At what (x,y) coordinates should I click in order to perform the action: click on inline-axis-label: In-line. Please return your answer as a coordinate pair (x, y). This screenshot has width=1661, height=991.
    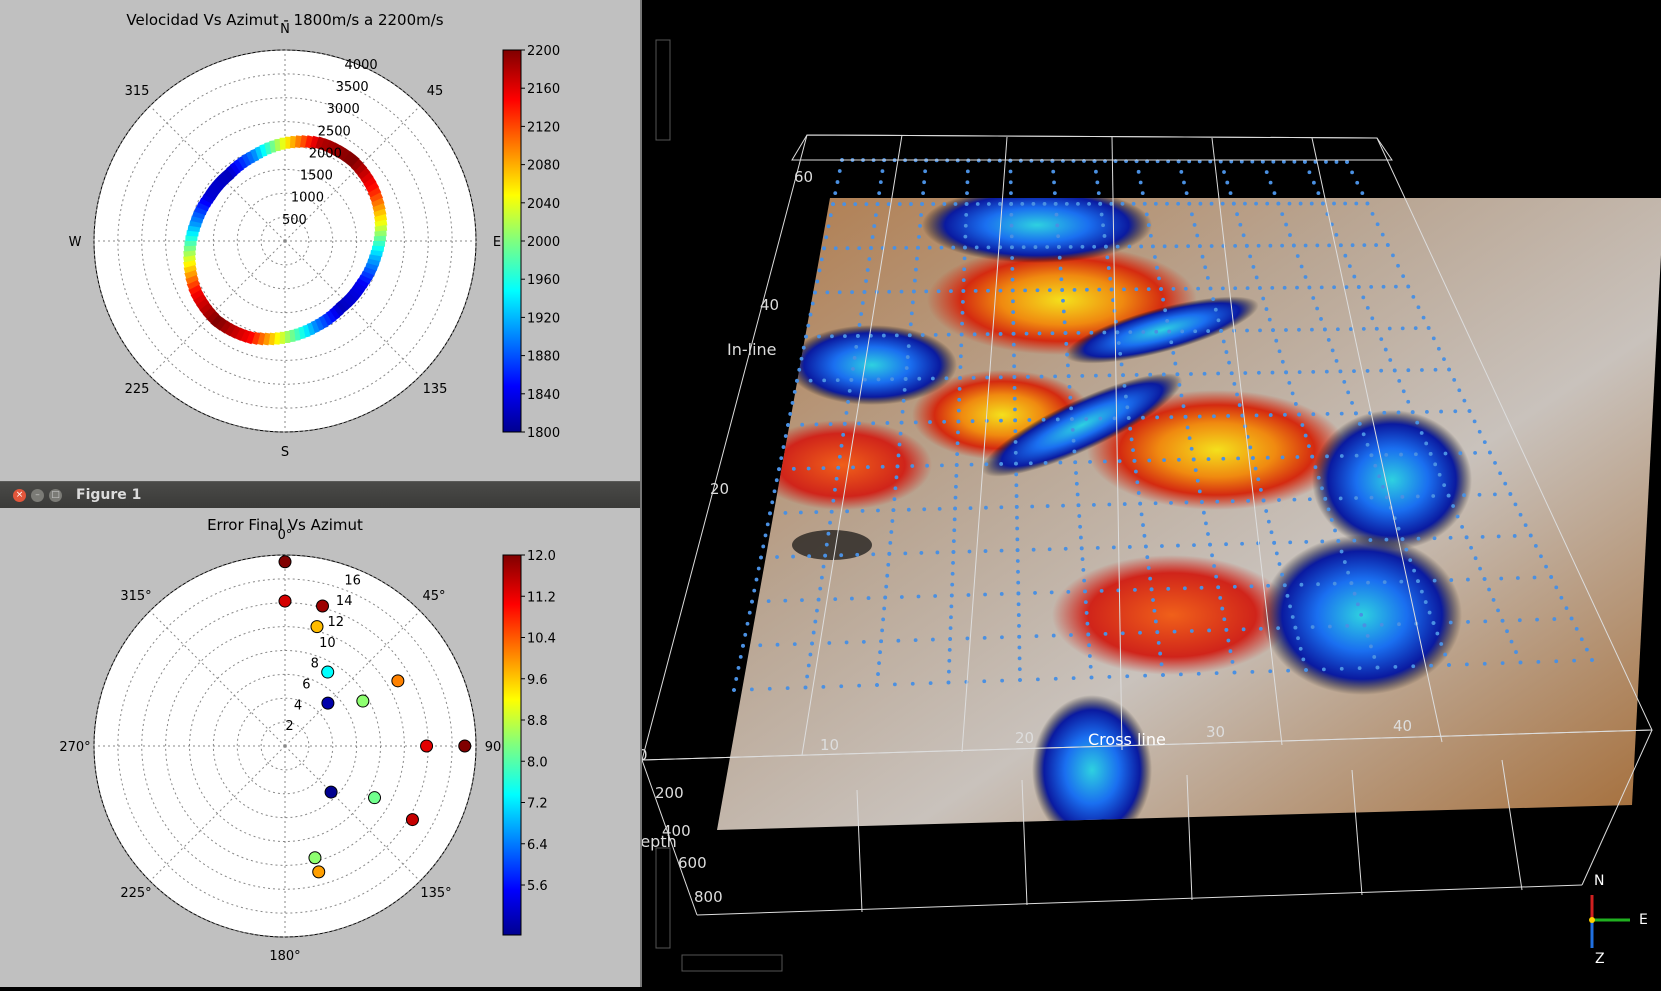
    Looking at the image, I should click on (752, 349).